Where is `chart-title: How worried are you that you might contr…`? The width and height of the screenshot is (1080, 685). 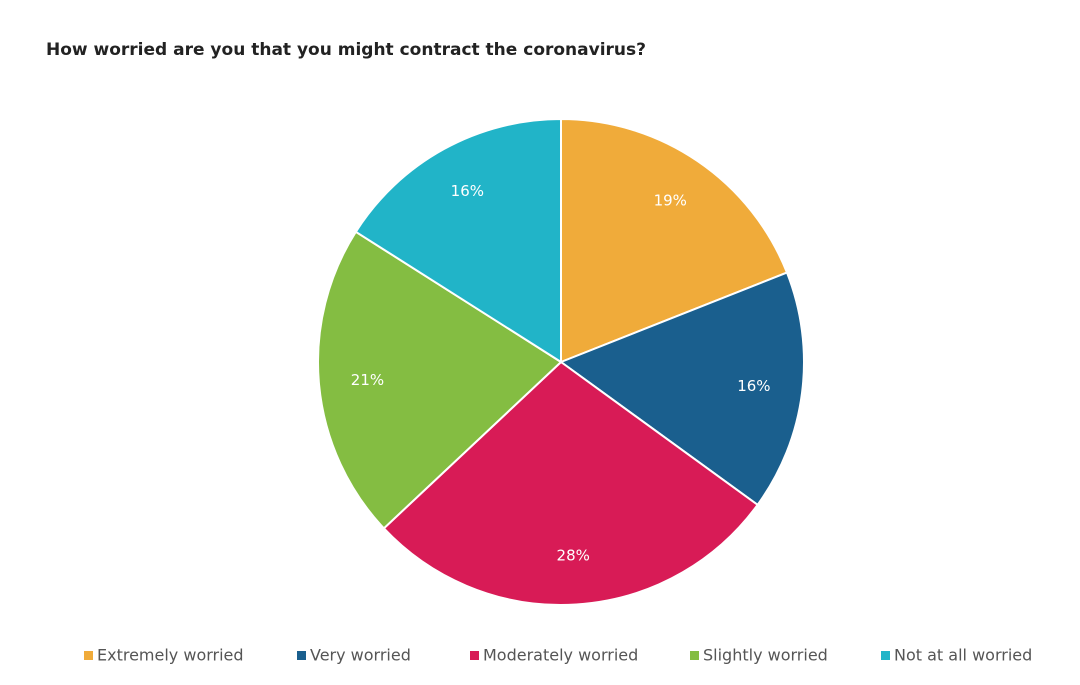 chart-title: How worried are you that you might contr… is located at coordinates (346, 50).